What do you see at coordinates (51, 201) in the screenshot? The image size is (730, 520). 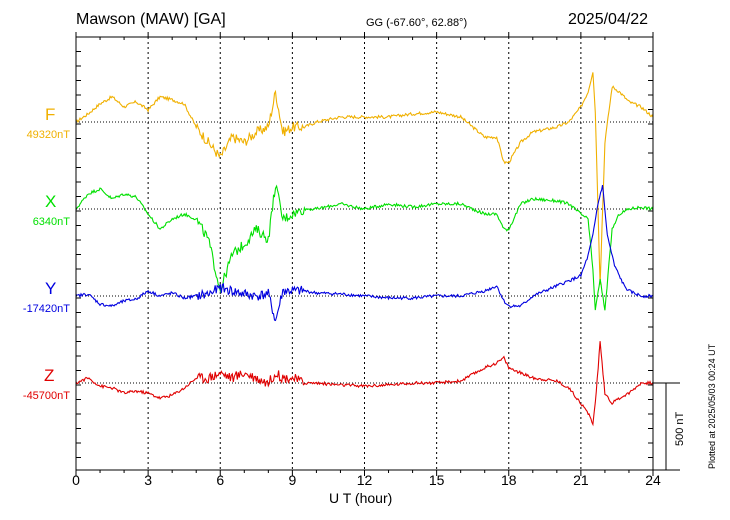 I see `series-letter-X: X` at bounding box center [51, 201].